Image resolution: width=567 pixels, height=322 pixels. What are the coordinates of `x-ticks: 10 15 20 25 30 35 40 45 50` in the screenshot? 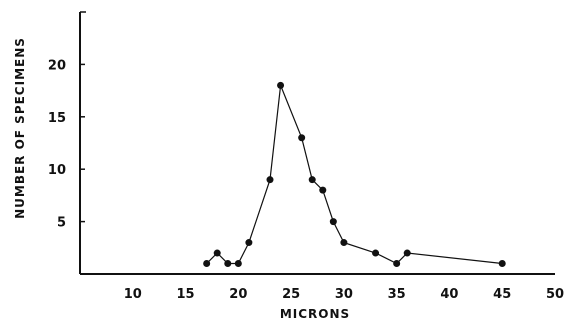 It's located at (344, 294).